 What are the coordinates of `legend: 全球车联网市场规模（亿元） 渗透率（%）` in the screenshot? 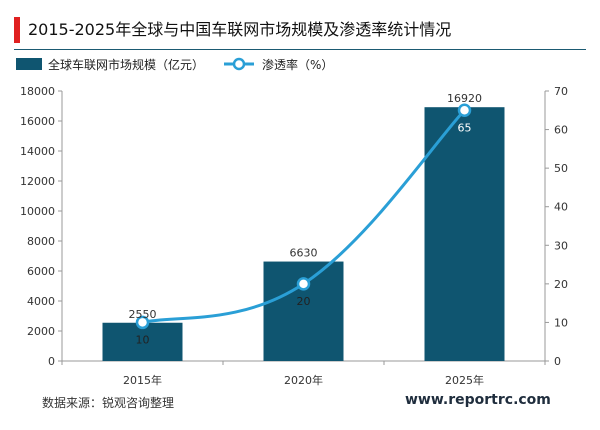 It's located at (174, 64).